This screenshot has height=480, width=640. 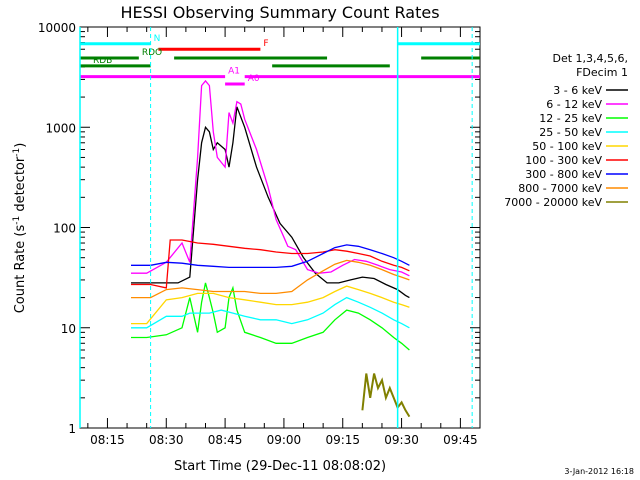 What do you see at coordinates (280, 60) in the screenshot?
I see `state-bars: N F RDO RDB A1 A0` at bounding box center [280, 60].